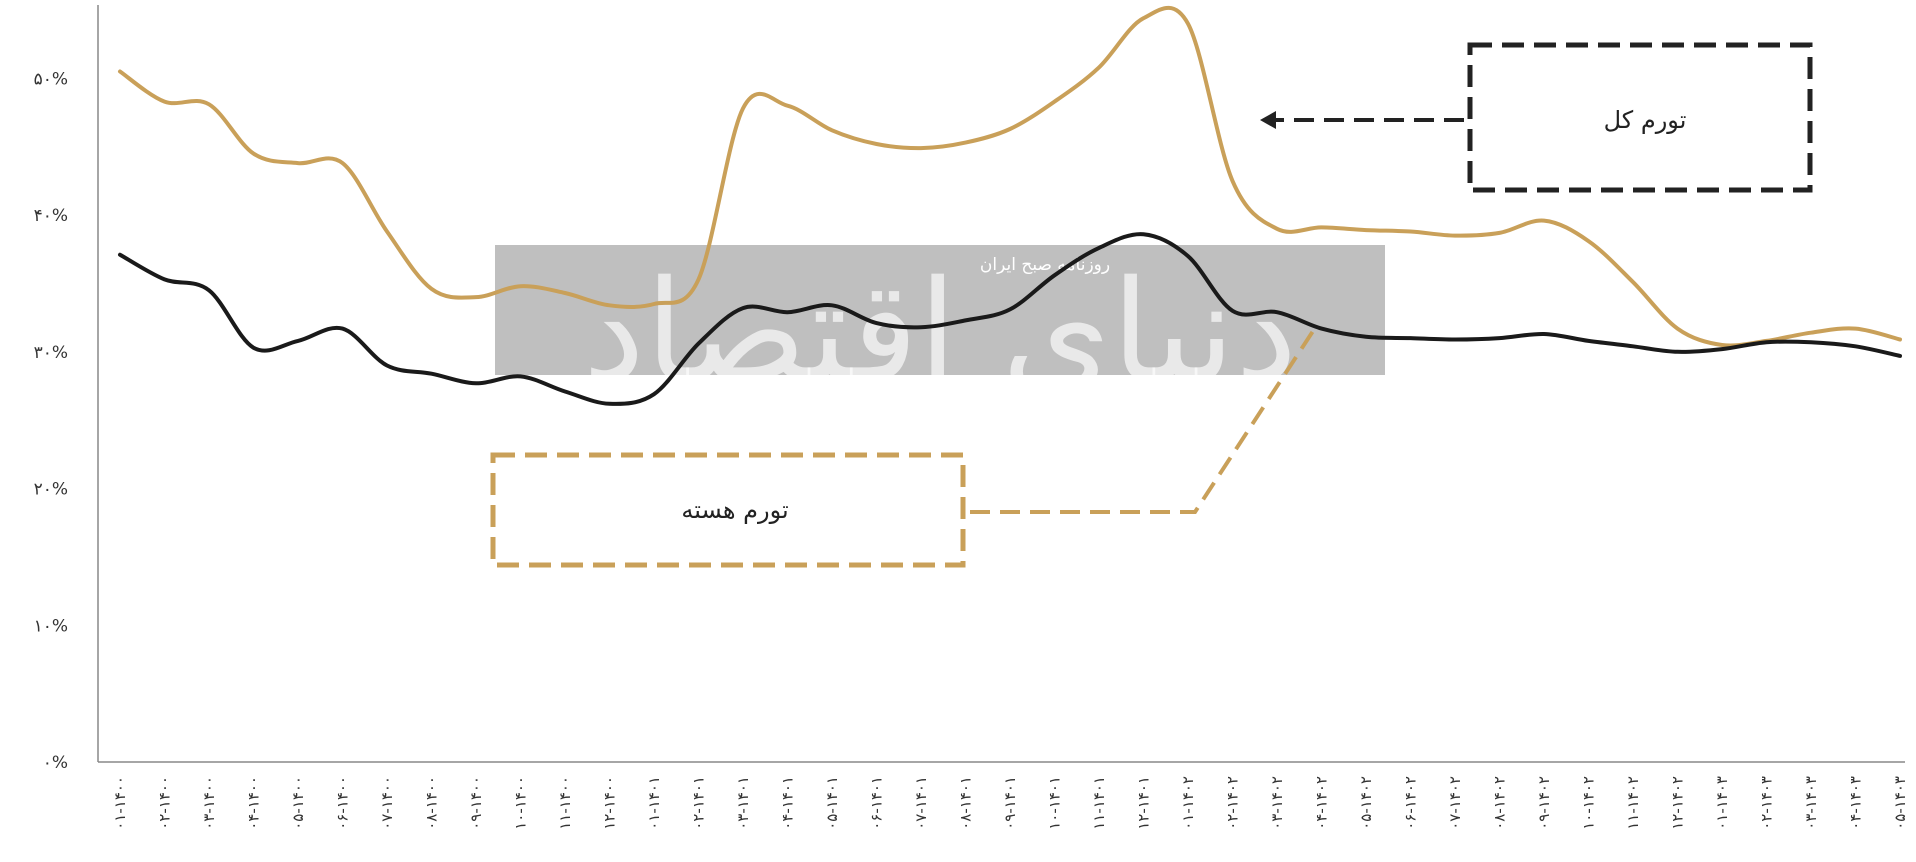 This screenshot has height=862, width=1916. Describe the element at coordinates (966, 803) in the screenshot. I see `x-tick-label: ۰۸-۱۴۰۱` at that location.